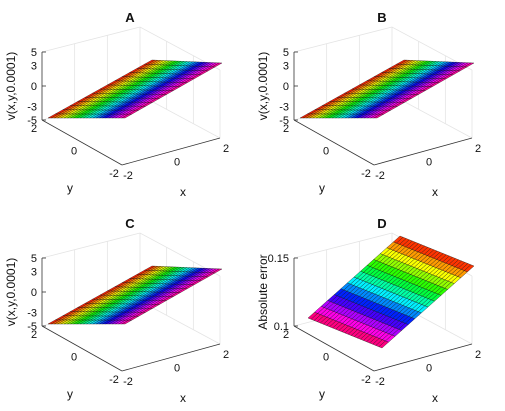  I want to click on panel-title: B, so click(381, 17).